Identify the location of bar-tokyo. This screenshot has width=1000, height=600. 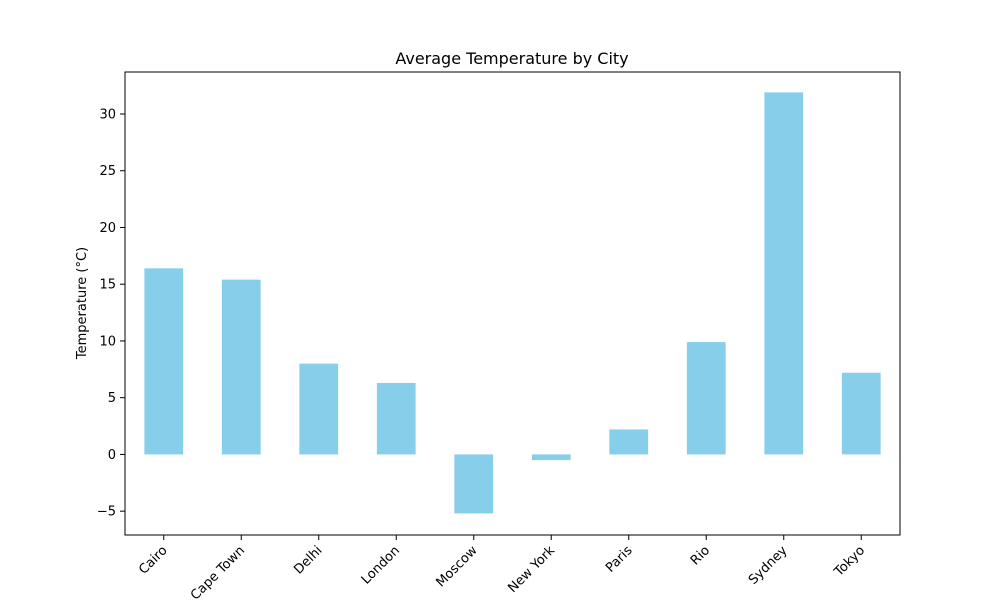
(861, 413).